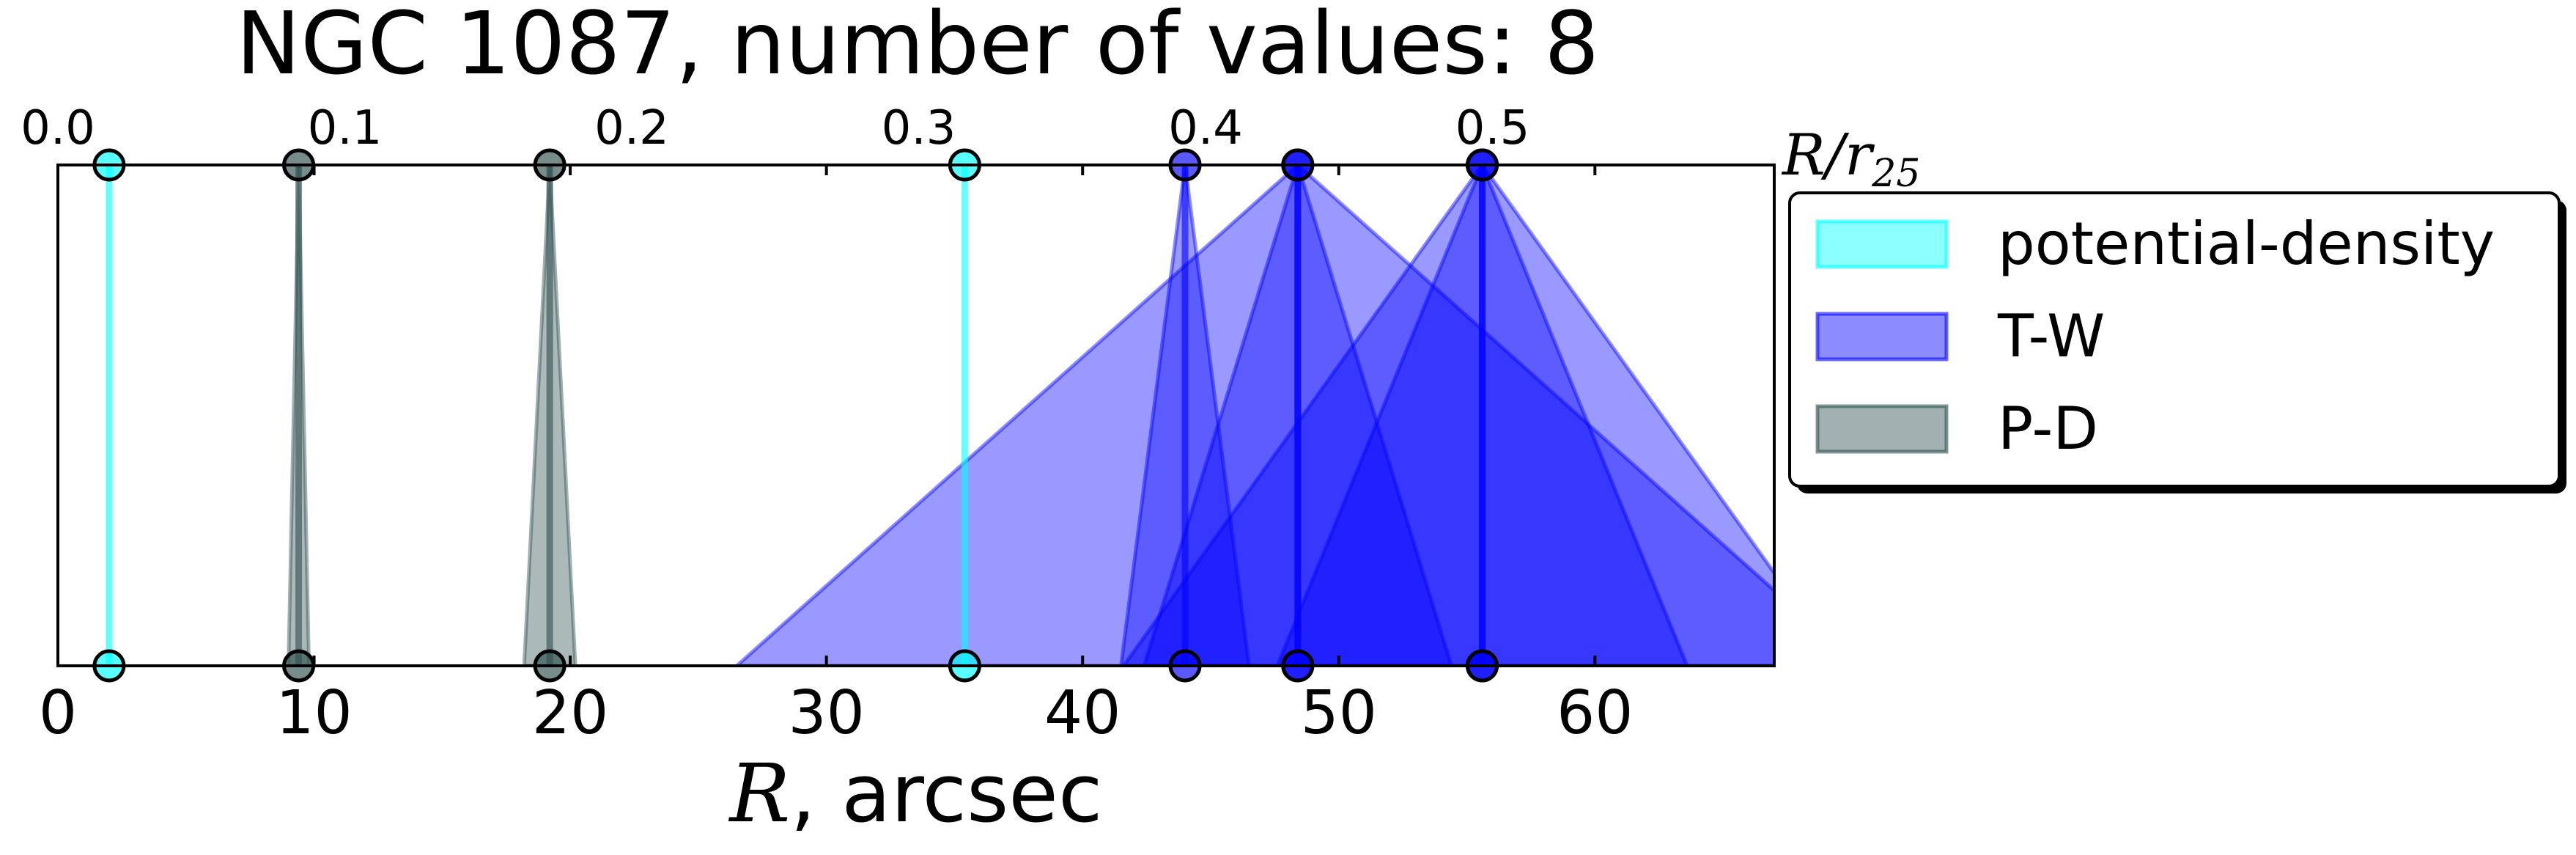 Image resolution: width=2576 pixels, height=855 pixels. What do you see at coordinates (915, 793) in the screenshot?
I see `x-axis-label: R, arcsec` at bounding box center [915, 793].